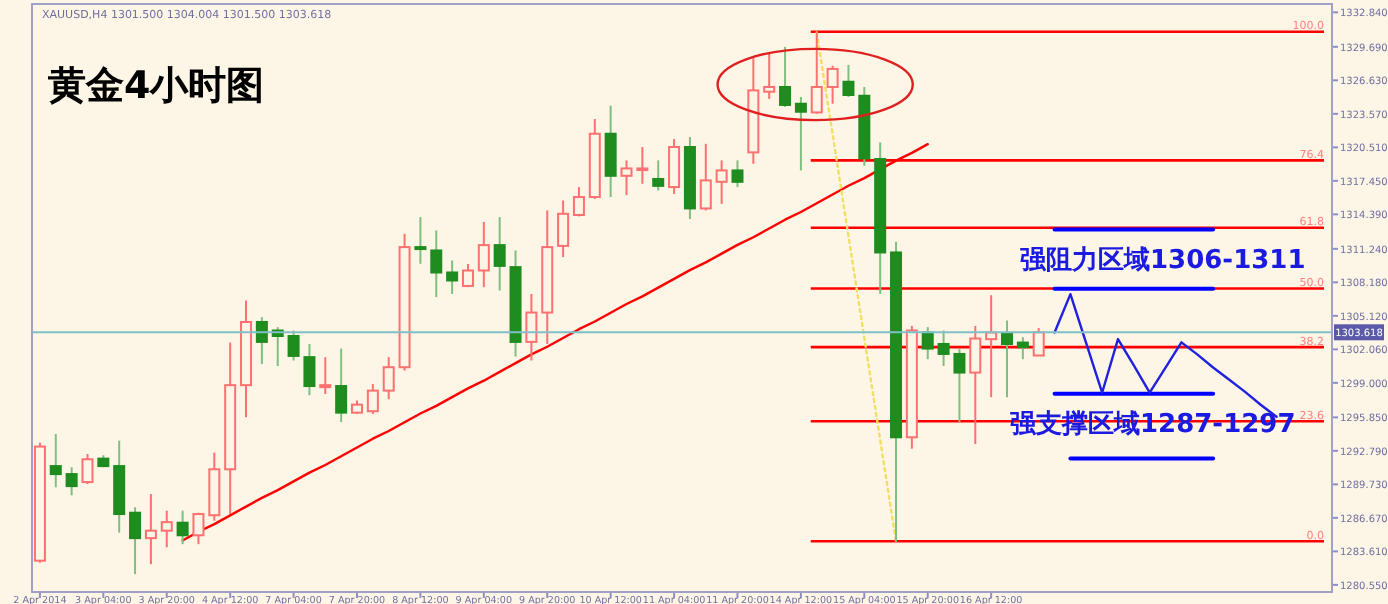 The height and width of the screenshot is (604, 1388). Describe the element at coordinates (856, 287) in the screenshot. I see `line-series` at that location.